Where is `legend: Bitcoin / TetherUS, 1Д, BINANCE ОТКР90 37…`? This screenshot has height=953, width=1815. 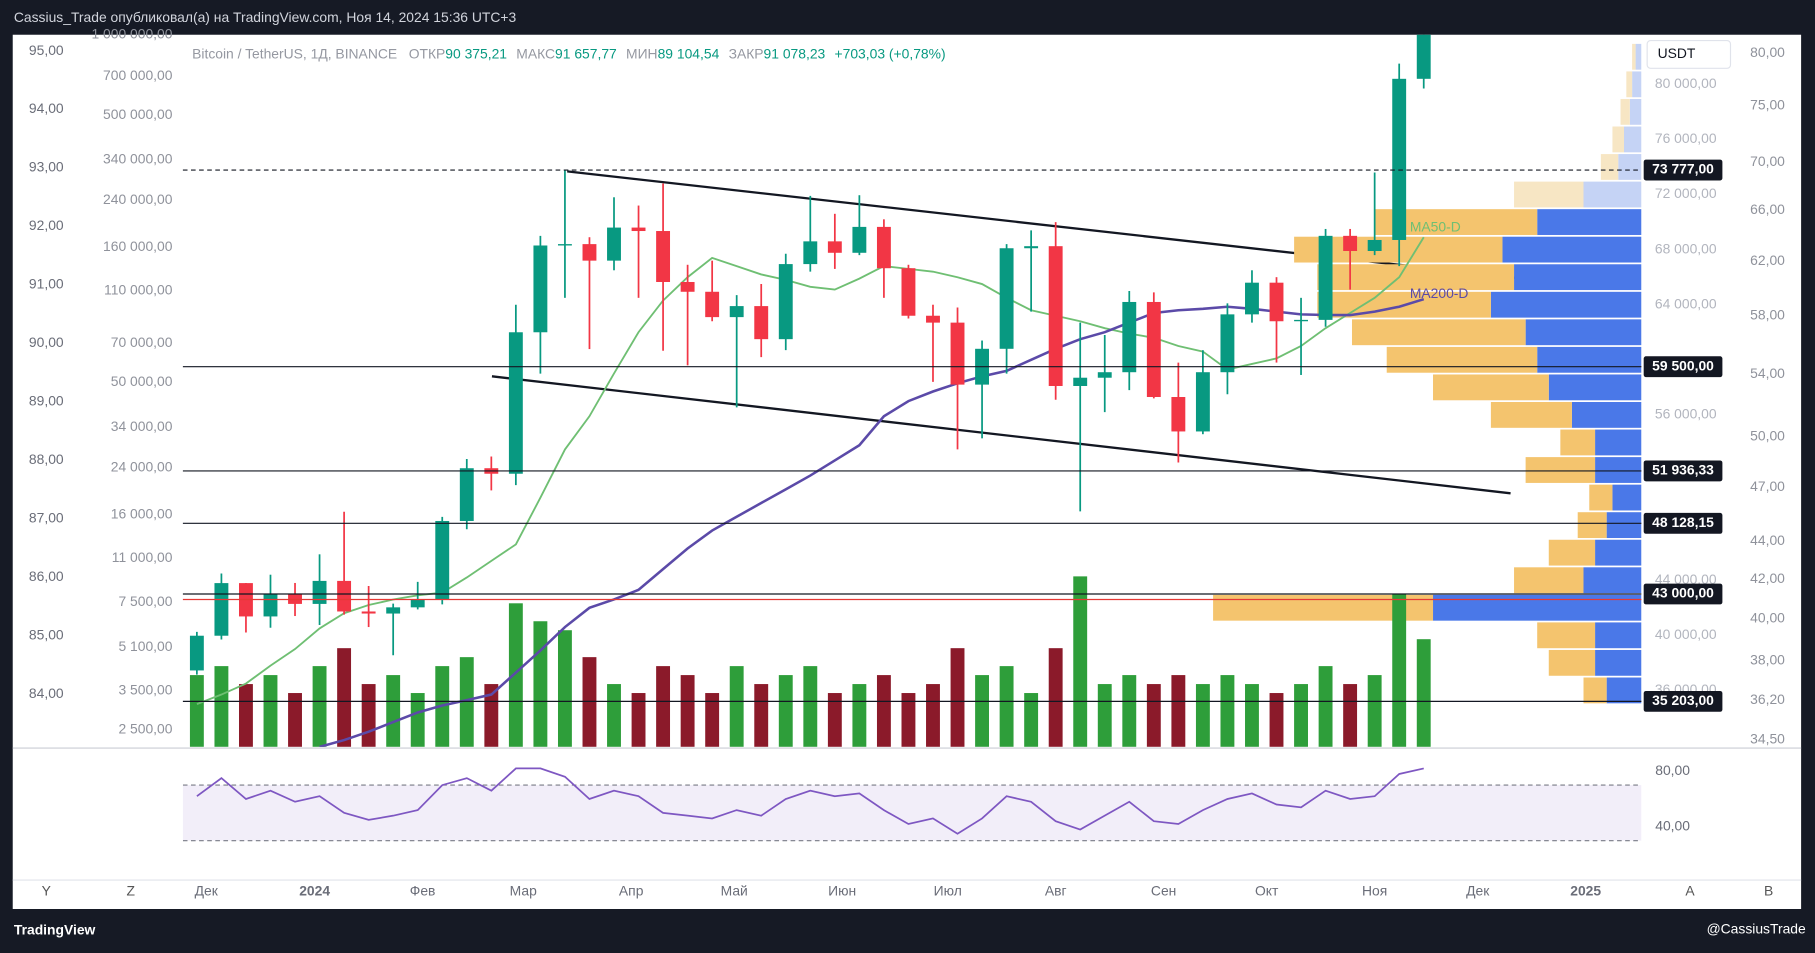
legend: Bitcoin / TetherUS, 1Д, BINANCE ОТКР90 37… is located at coordinates (568, 53).